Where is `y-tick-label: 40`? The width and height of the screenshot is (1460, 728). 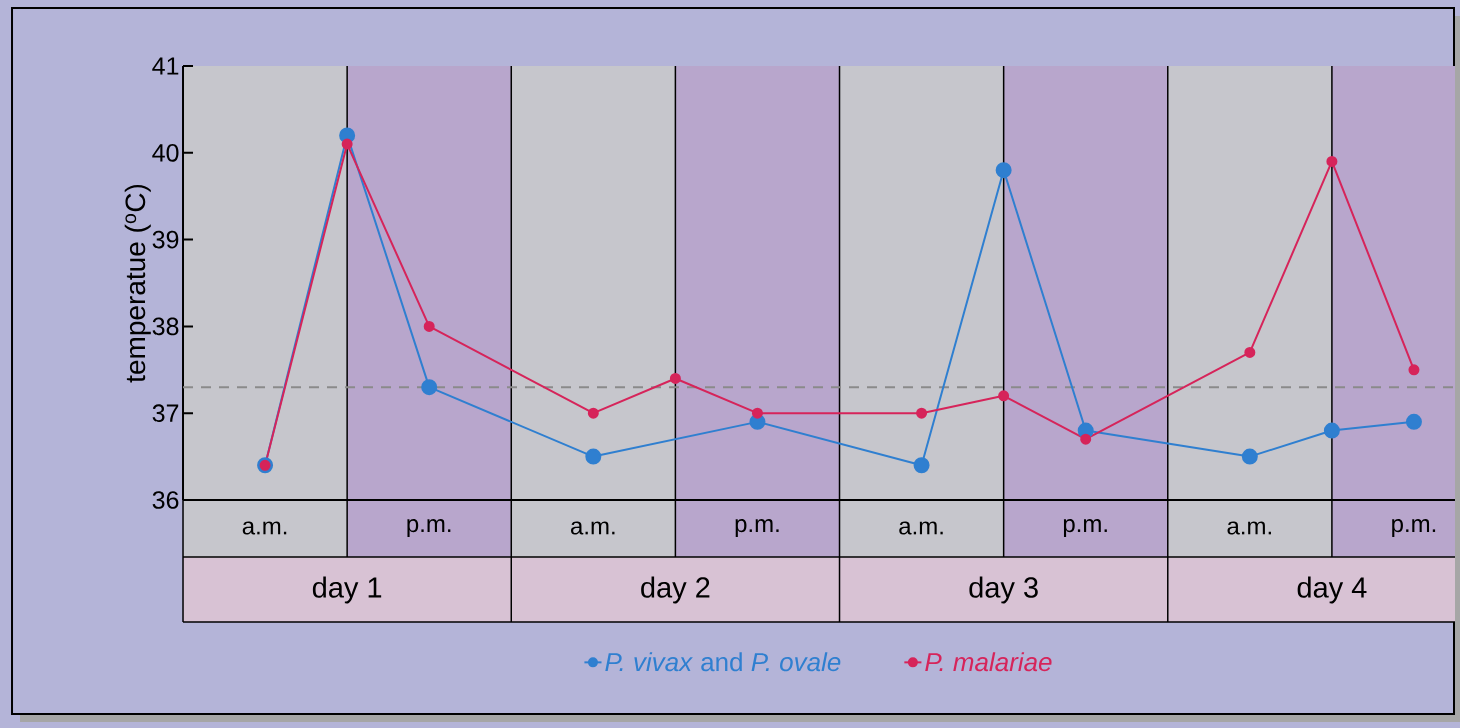
y-tick-label: 40 is located at coordinates (165, 152).